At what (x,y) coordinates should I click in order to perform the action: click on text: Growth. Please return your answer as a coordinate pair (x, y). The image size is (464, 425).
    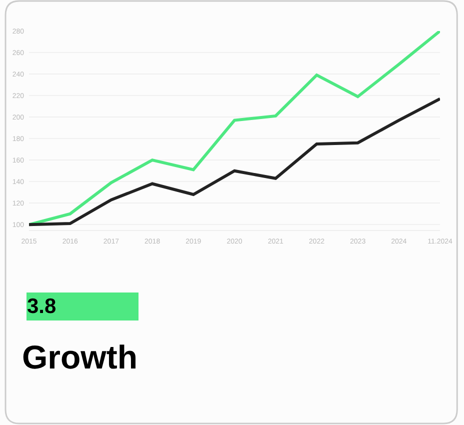
    Looking at the image, I should click on (80, 357).